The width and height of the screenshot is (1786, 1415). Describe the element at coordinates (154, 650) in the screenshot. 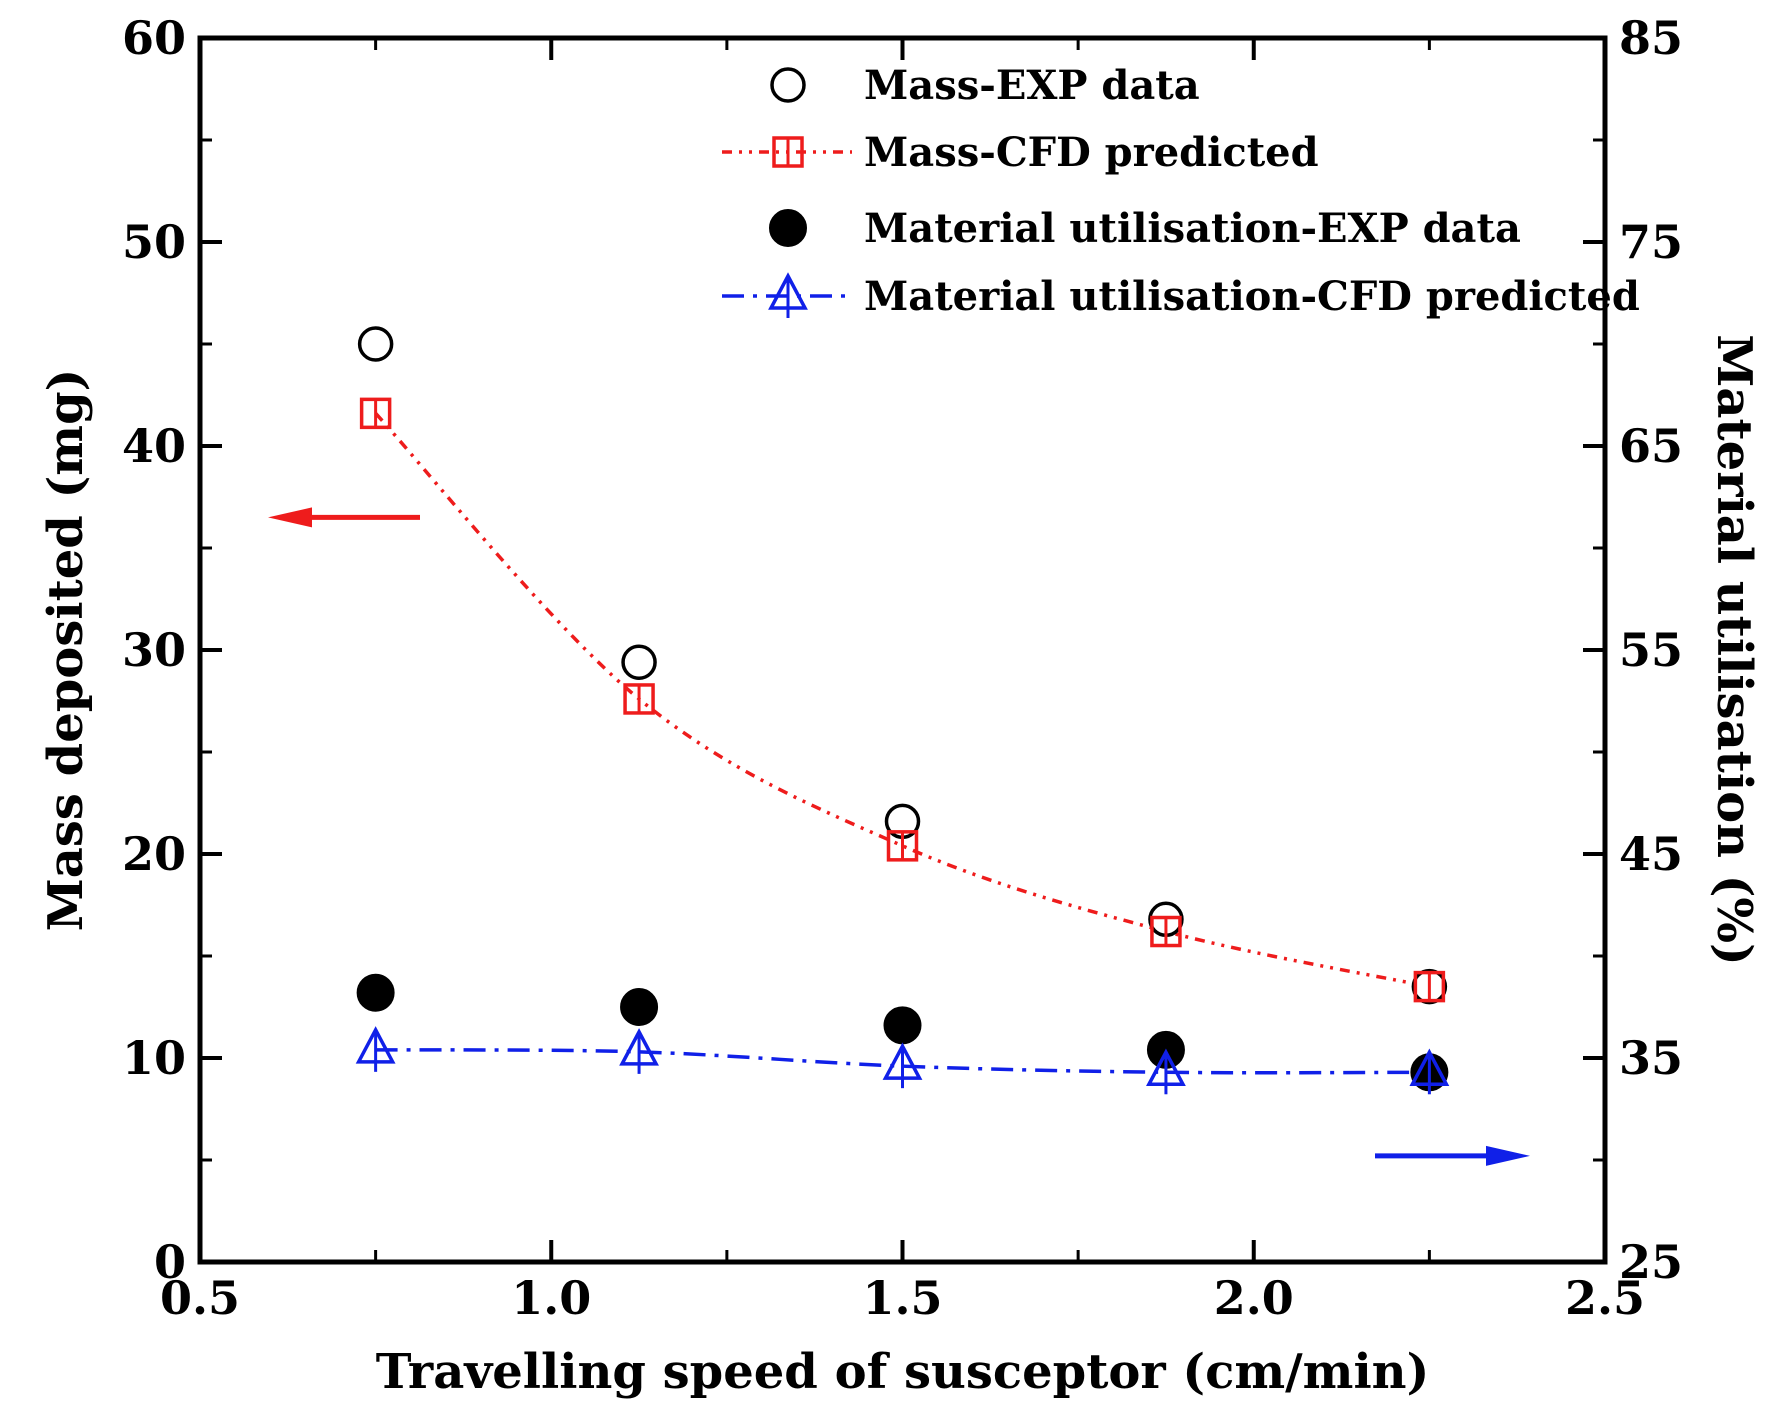

I see `y-left-tick-label: 30` at that location.